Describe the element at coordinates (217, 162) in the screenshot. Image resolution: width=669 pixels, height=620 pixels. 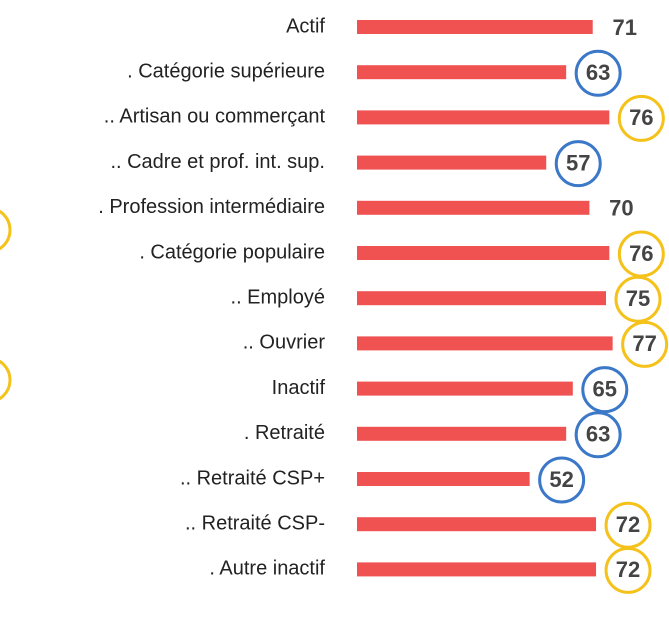
I see `category-label: .. Cadre et prof. int. sup.` at that location.